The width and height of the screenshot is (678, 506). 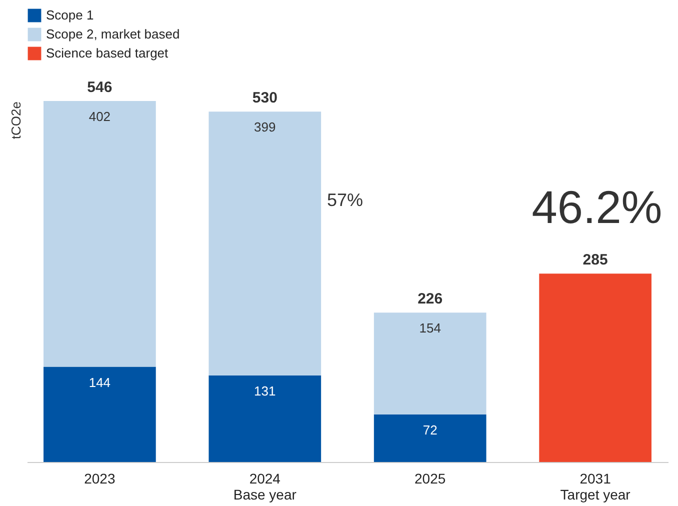 I want to click on annotation: 46.2%, so click(x=597, y=207).